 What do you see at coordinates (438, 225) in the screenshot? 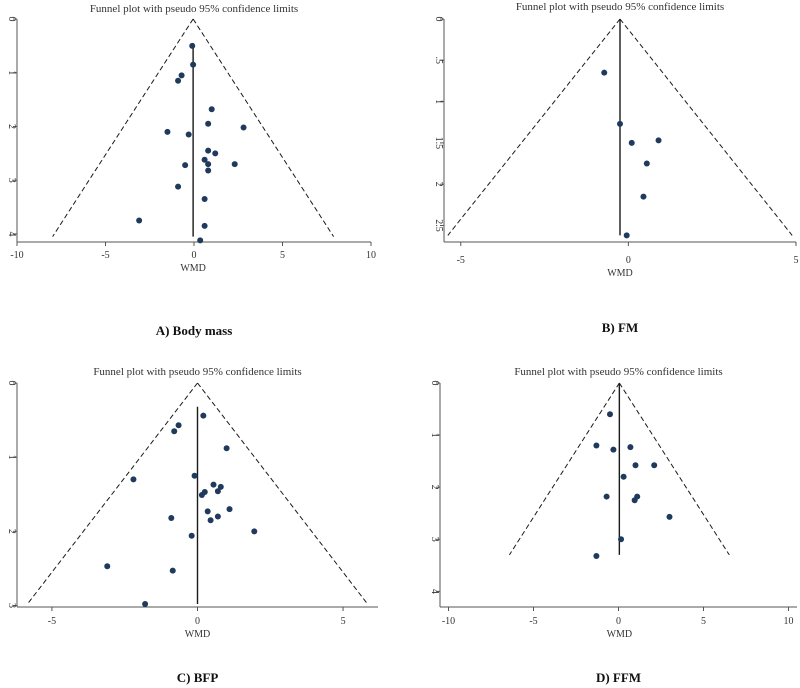
I see `y-tick-label: 2.5` at bounding box center [438, 225].